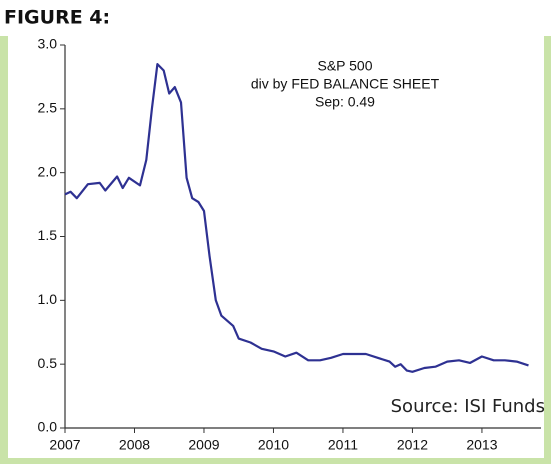  What do you see at coordinates (57, 18) in the screenshot?
I see `figure-label: FIGURE 4:` at bounding box center [57, 18].